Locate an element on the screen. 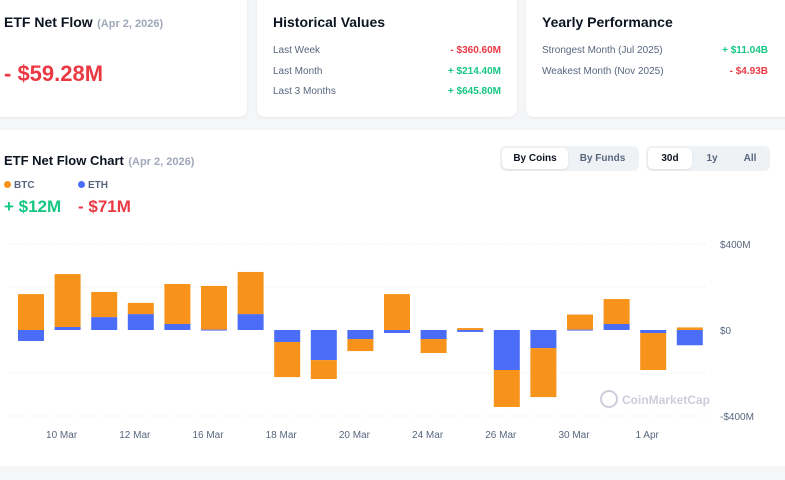 The image size is (785, 480). yearly-row-value: - $4.93B is located at coordinates (748, 71).